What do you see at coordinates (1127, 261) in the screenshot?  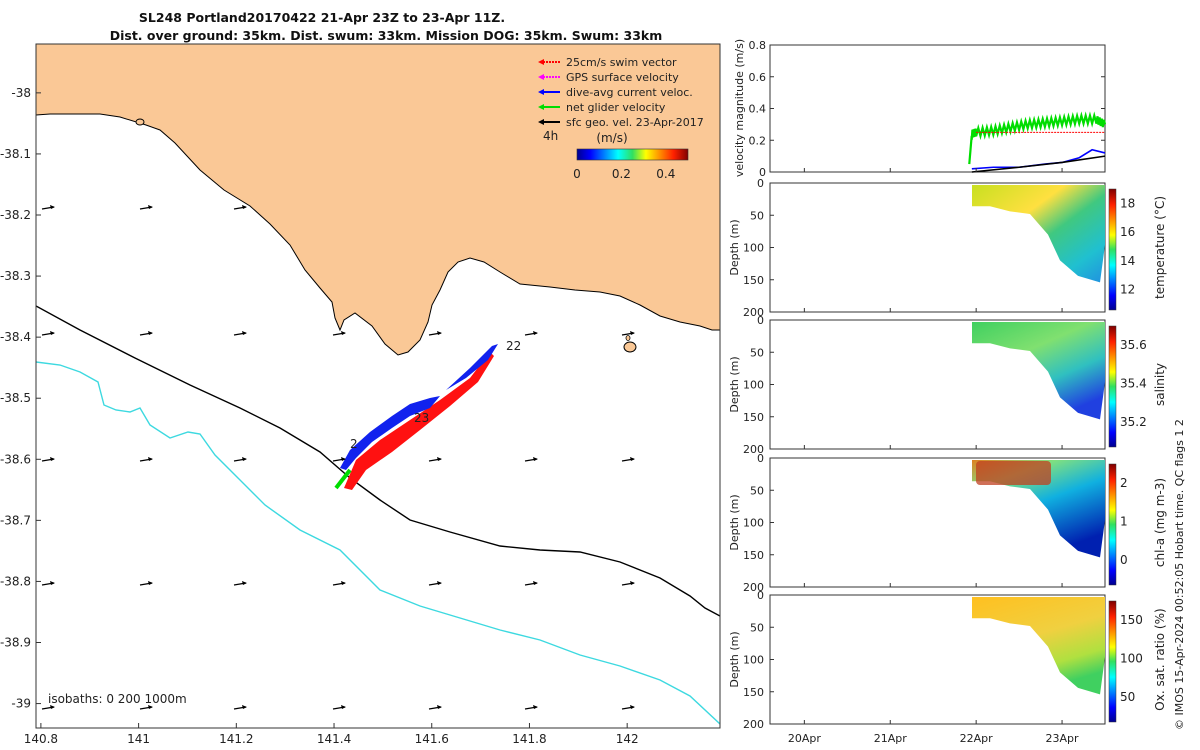 I see `colorbar-tick-label: 14` at bounding box center [1127, 261].